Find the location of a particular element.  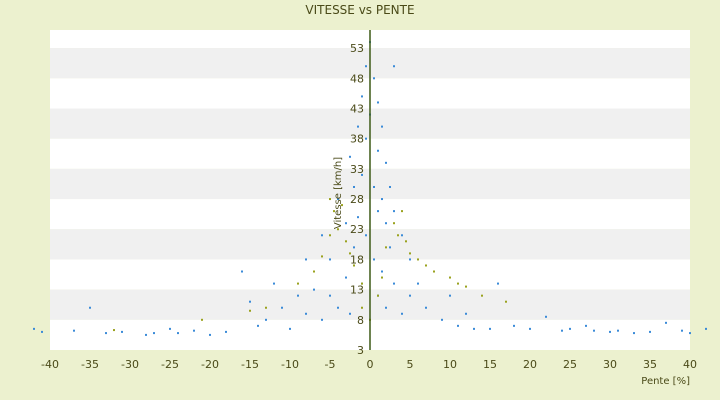

x-tick-labels: -40 -35 -30 -25 -20 -15 -10 -5 0 5 10 15 20 25 30 35 40 is located at coordinates (369, 364).